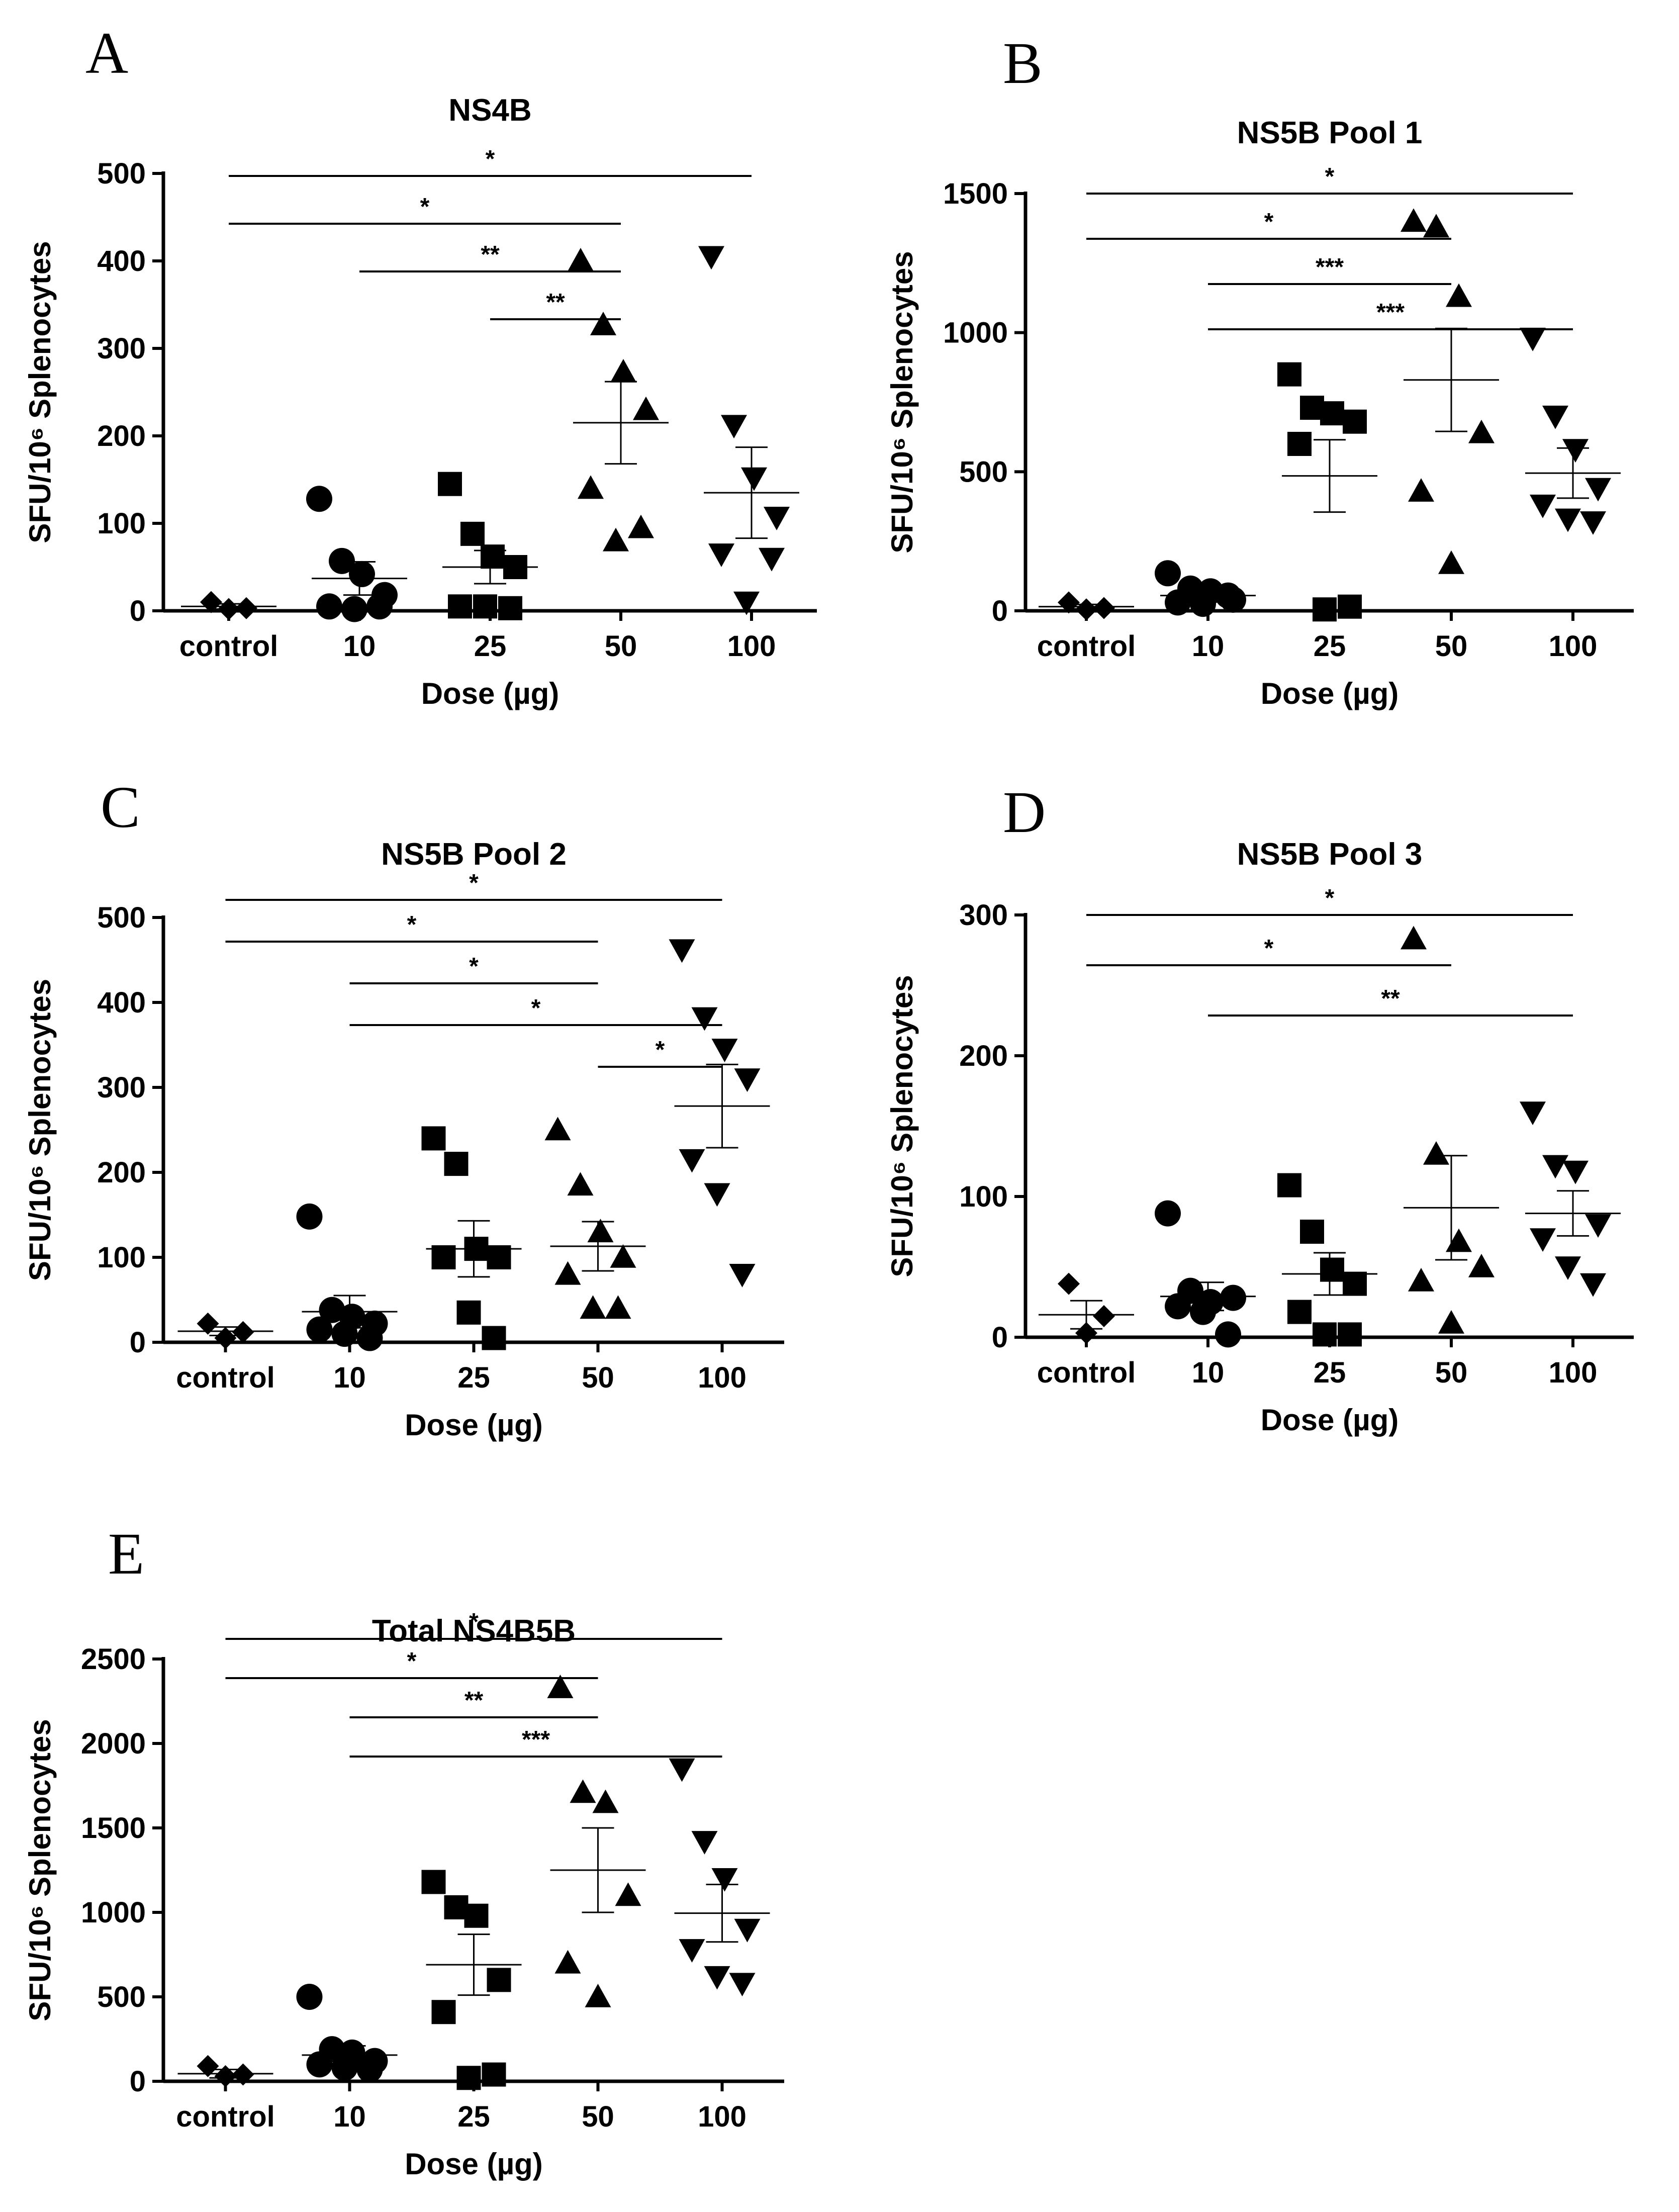 Image resolution: width=1679 pixels, height=2212 pixels. What do you see at coordinates (113, 1828) in the screenshot?
I see `panel-e-y-tick-label: 1500` at bounding box center [113, 1828].